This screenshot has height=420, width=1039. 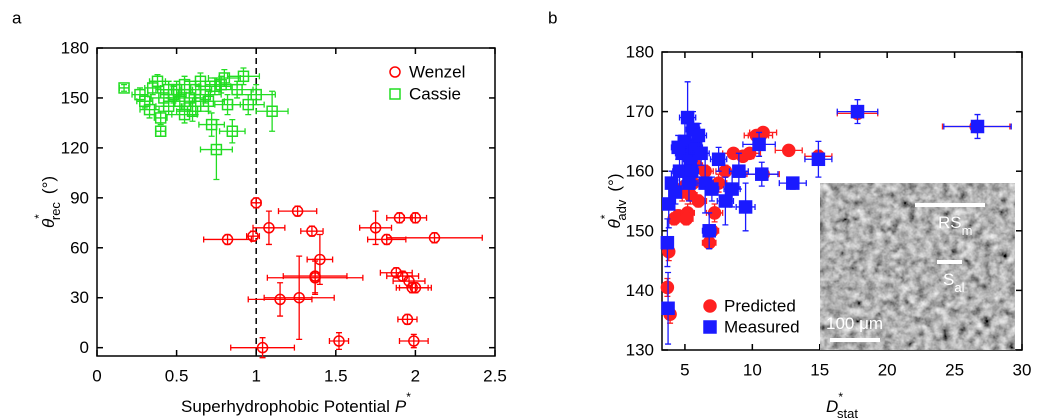 I want to click on axis-label: θ* adv (°), so click(x=613, y=201).